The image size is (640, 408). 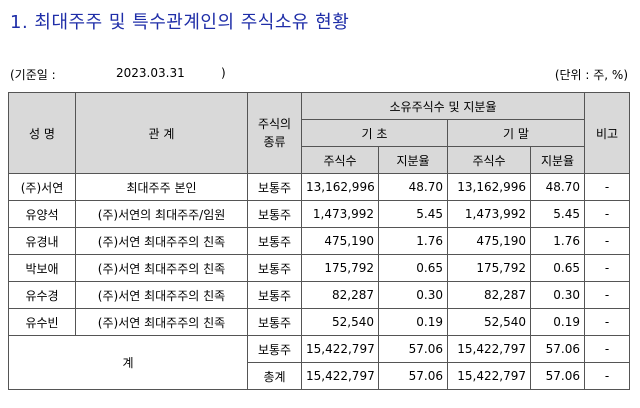 I want to click on header-ownership: 소유주식수 및 지분율, so click(x=443, y=106).